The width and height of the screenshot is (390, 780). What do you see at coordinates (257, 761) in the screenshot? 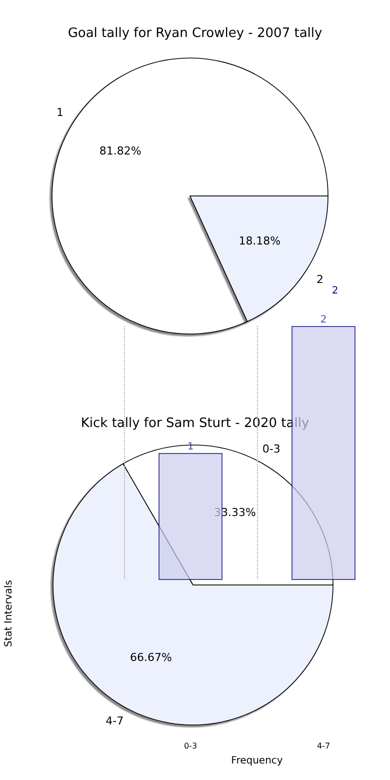
I see `x-axis-title: Frequency` at bounding box center [257, 761].